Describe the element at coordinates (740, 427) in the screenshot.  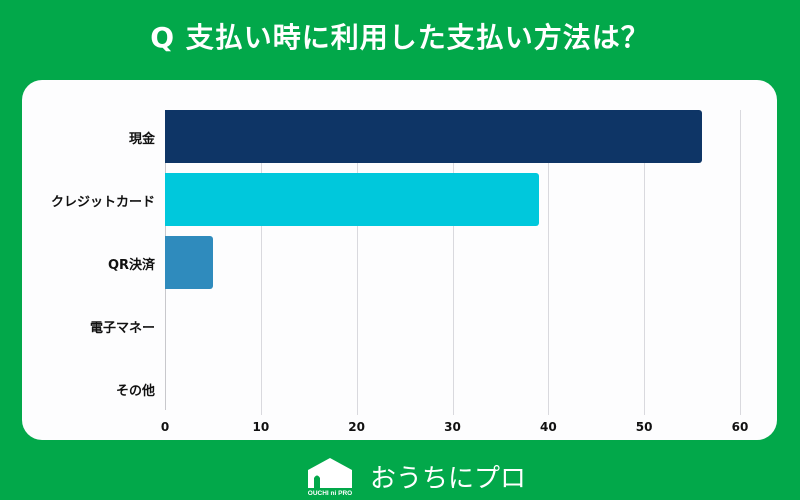
I see `x-tick-label: 60` at that location.